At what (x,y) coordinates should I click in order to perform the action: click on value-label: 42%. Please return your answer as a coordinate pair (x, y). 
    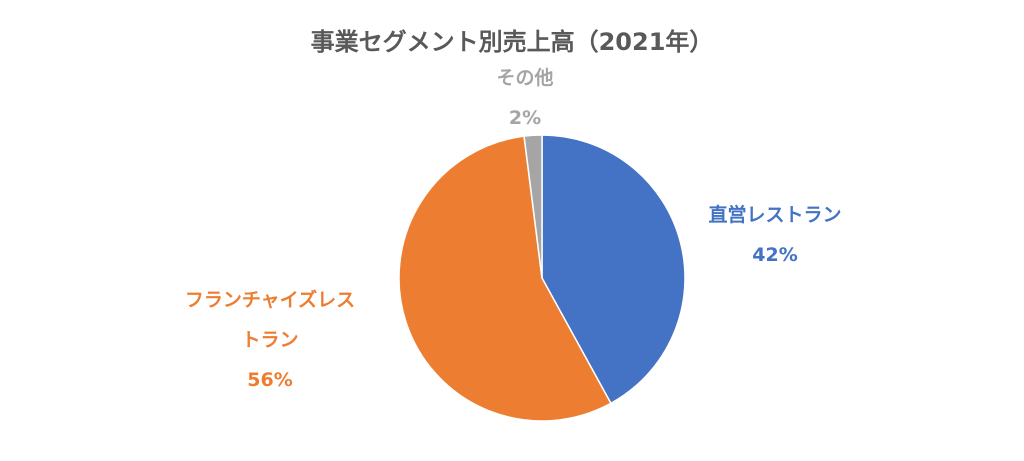
    Looking at the image, I should click on (775, 255).